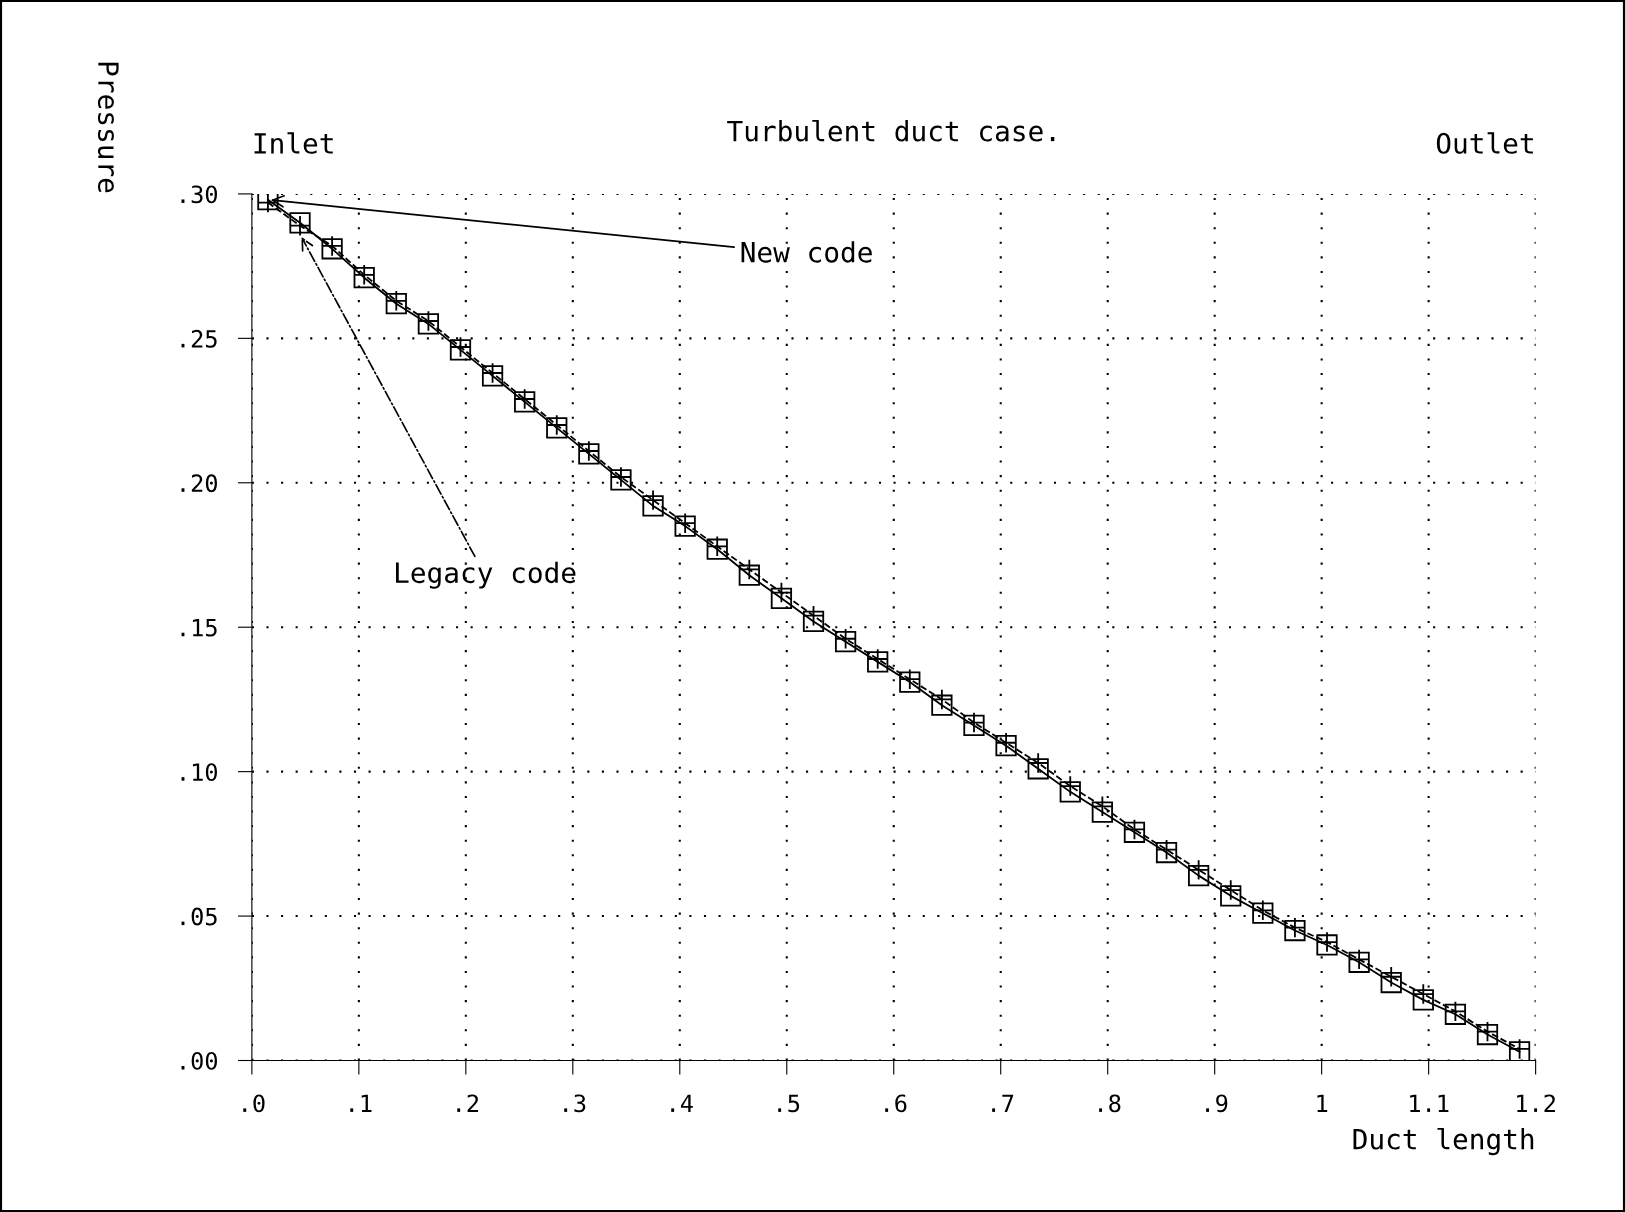 Image resolution: width=1625 pixels, height=1212 pixels. What do you see at coordinates (486, 575) in the screenshot?
I see `annotation: Legacy code` at bounding box center [486, 575].